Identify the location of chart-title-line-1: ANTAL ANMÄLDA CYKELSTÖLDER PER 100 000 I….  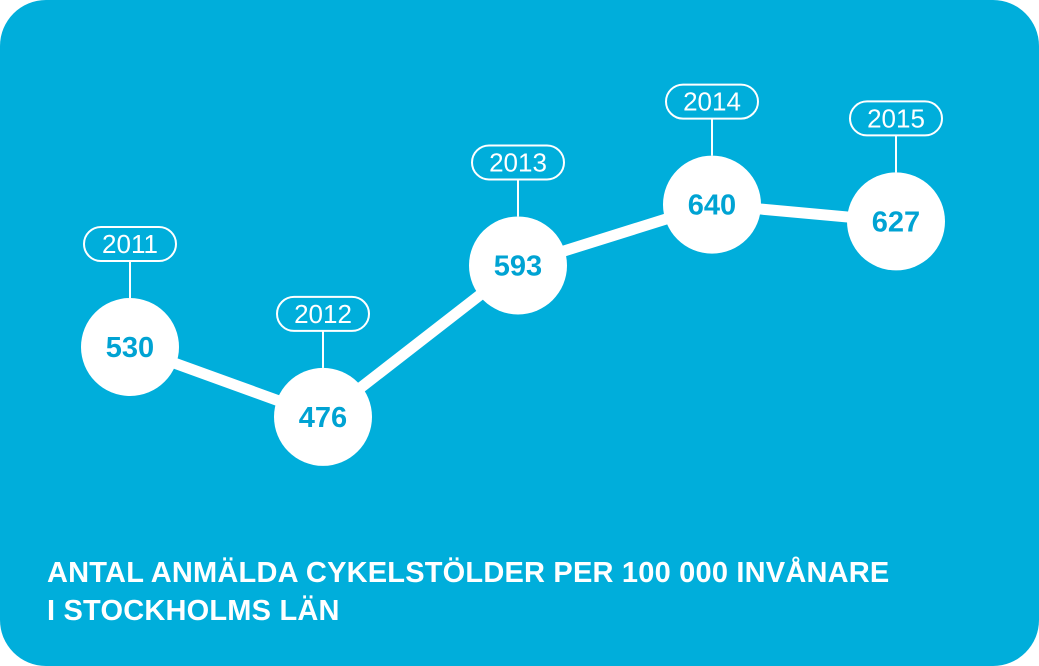
(468, 573).